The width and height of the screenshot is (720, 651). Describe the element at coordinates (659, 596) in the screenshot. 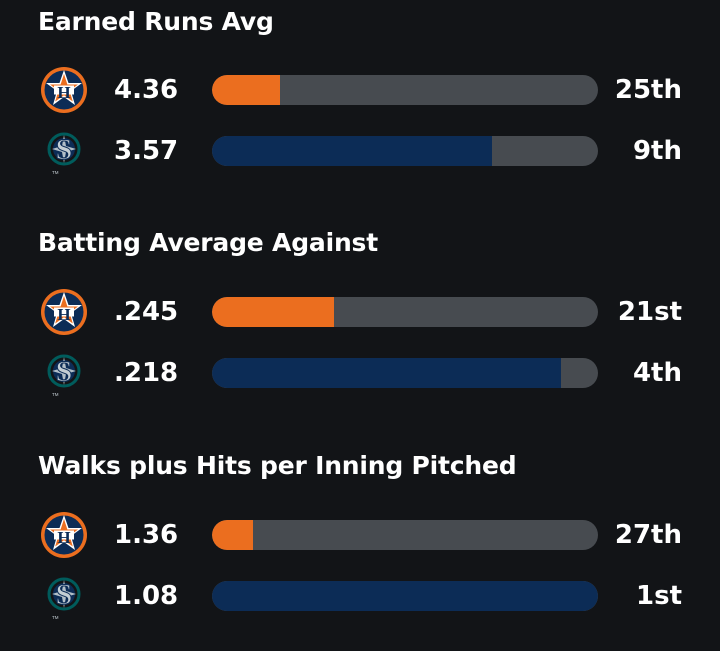

I see `stat-rank: 1st` at that location.